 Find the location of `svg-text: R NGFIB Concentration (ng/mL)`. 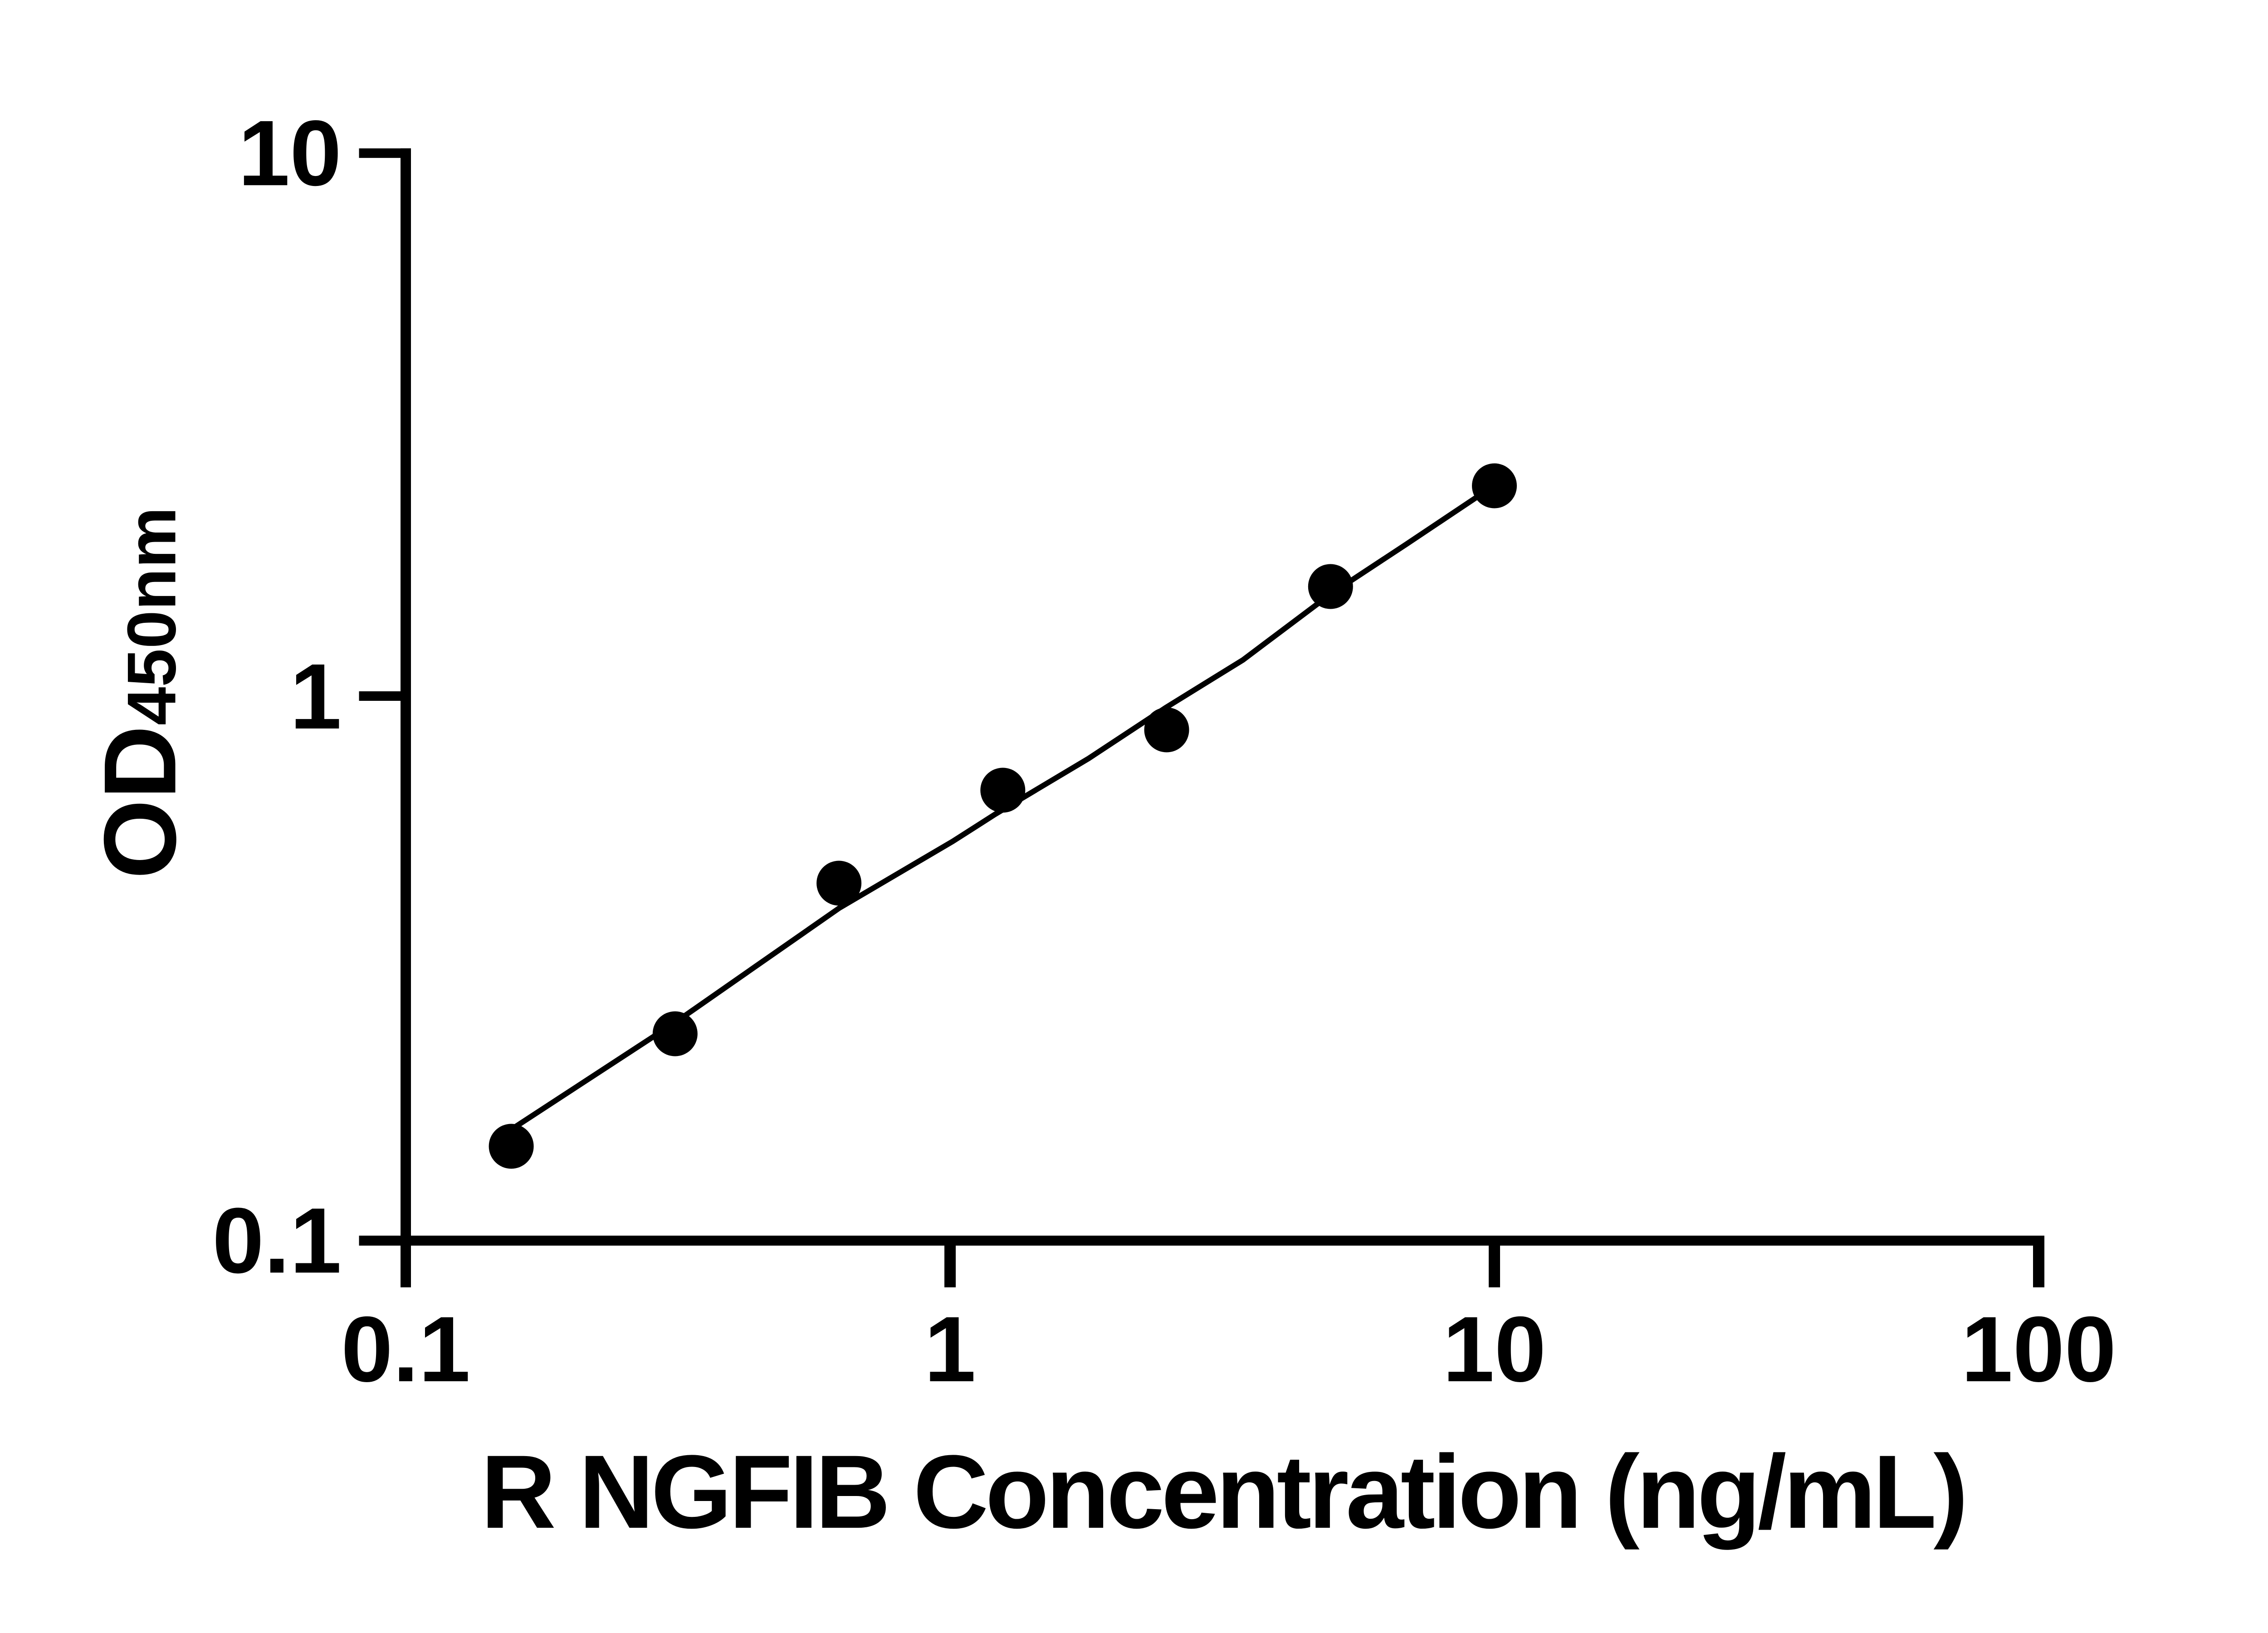

svg-text: R NGFIB Concentration (ng/mL) is located at coordinates (1223, 1491).